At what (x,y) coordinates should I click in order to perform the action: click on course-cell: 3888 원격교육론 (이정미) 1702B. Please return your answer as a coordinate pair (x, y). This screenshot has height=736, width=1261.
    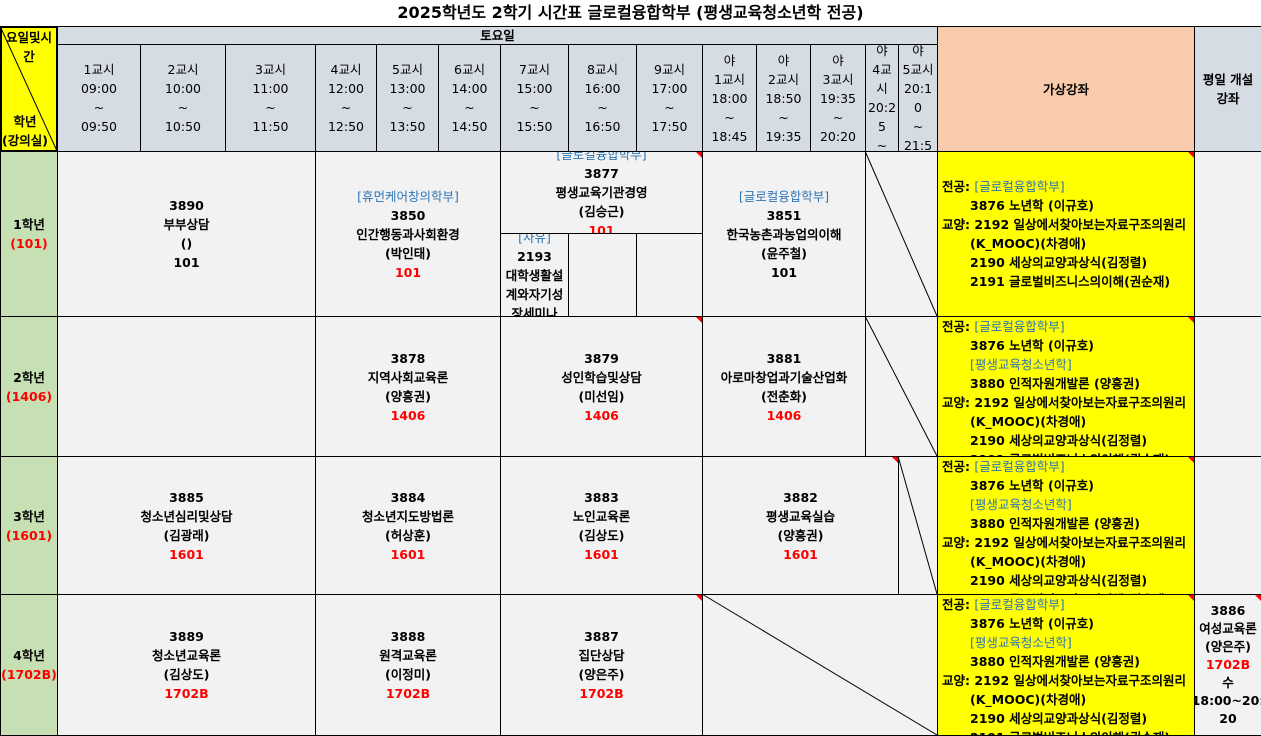
    Looking at the image, I should click on (408, 665).